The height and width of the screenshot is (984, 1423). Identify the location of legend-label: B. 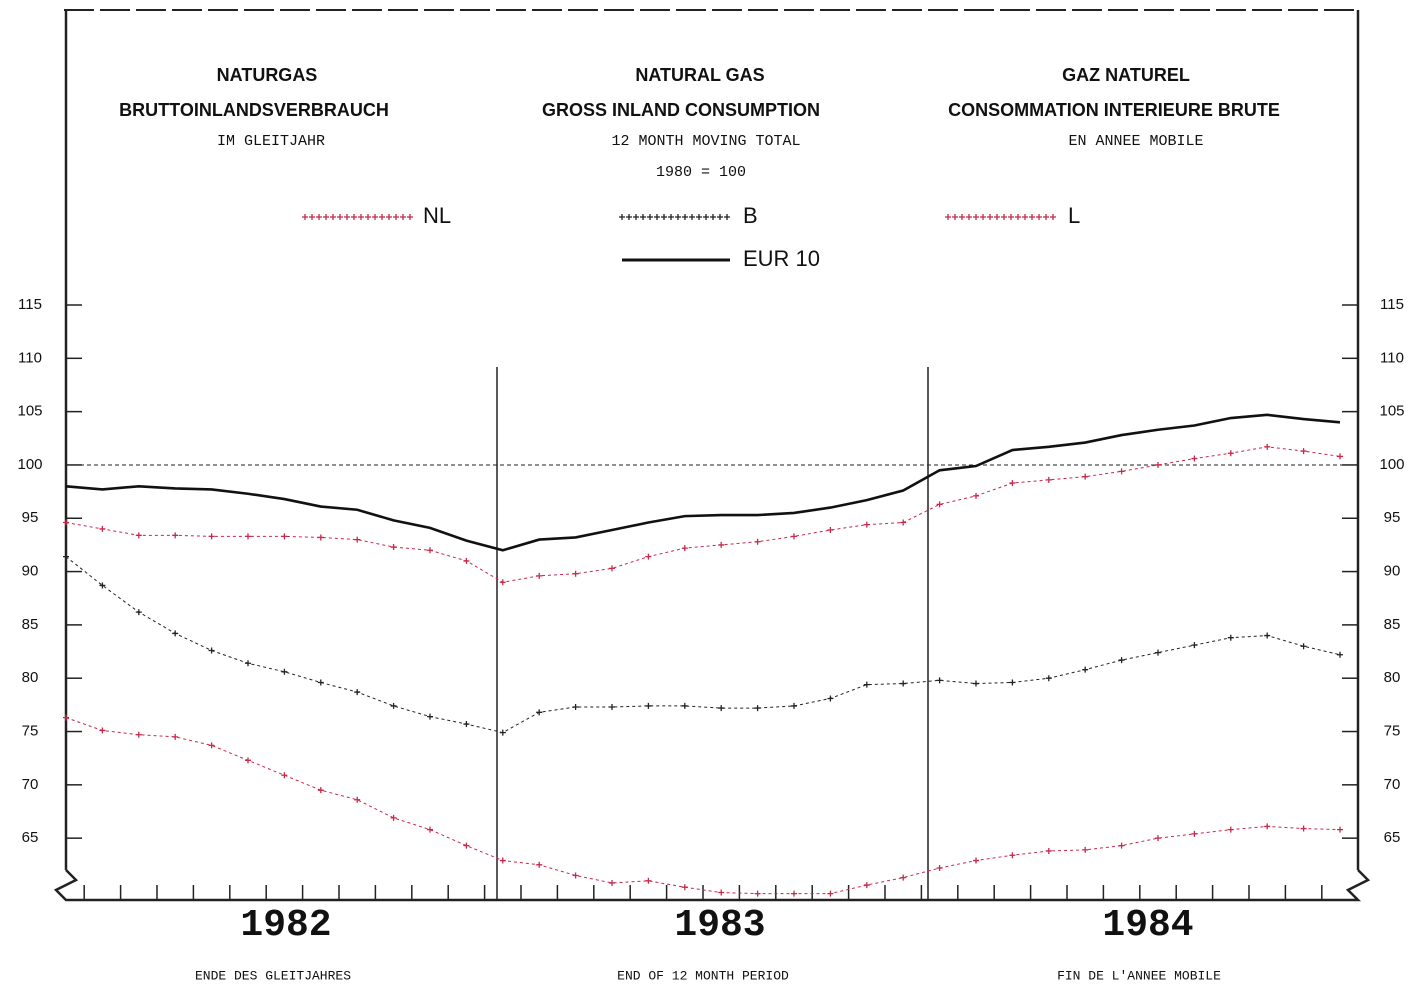
(750, 215).